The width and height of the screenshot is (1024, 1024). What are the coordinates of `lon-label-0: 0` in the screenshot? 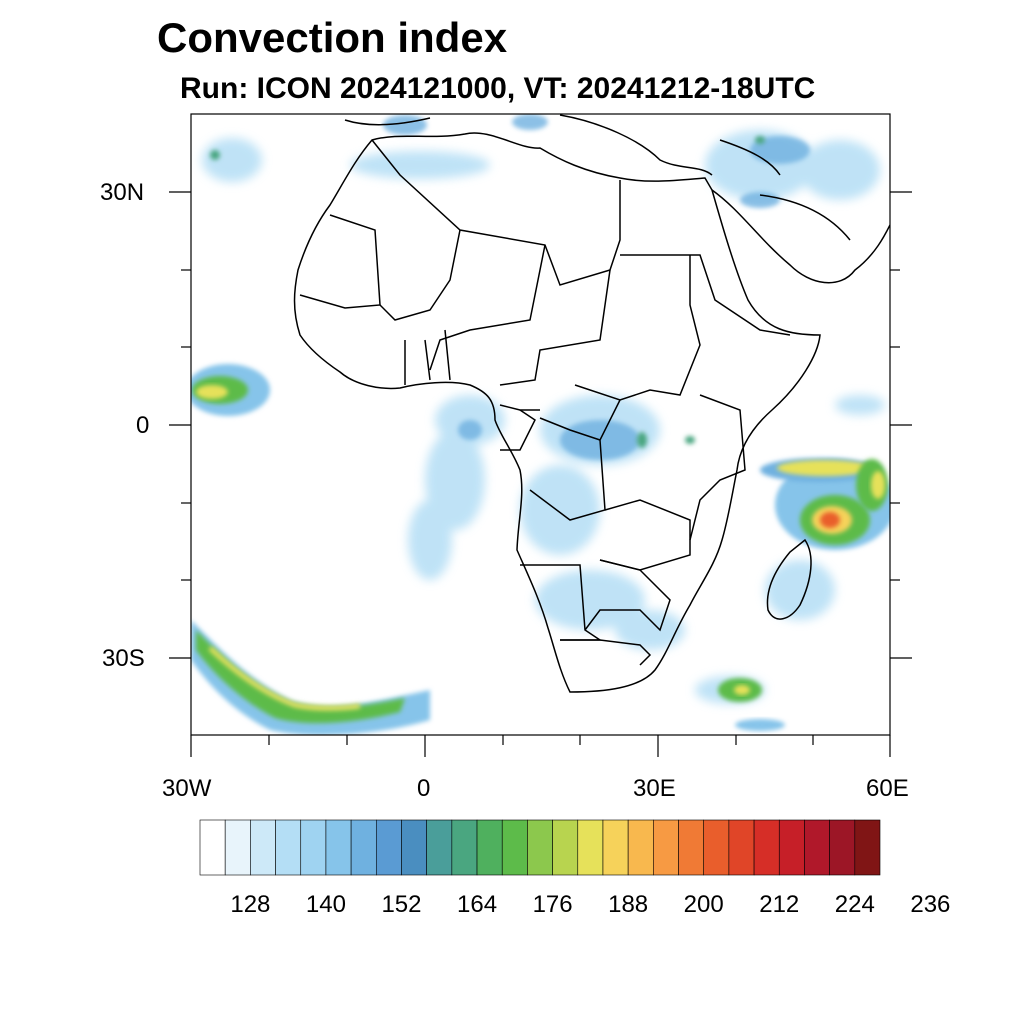 It's located at (424, 788).